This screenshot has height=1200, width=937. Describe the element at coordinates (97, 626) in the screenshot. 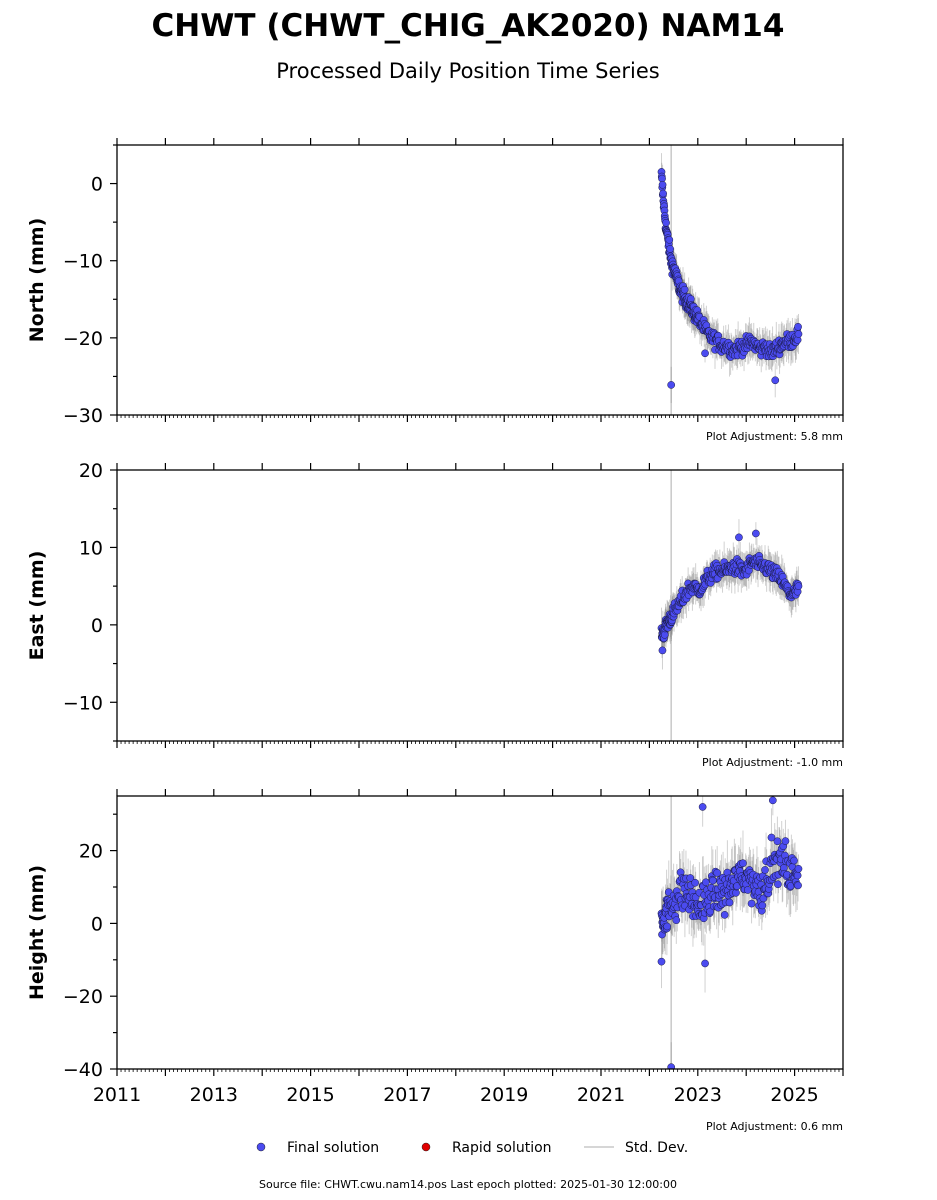

I see `east-y-tick-label: 0` at that location.